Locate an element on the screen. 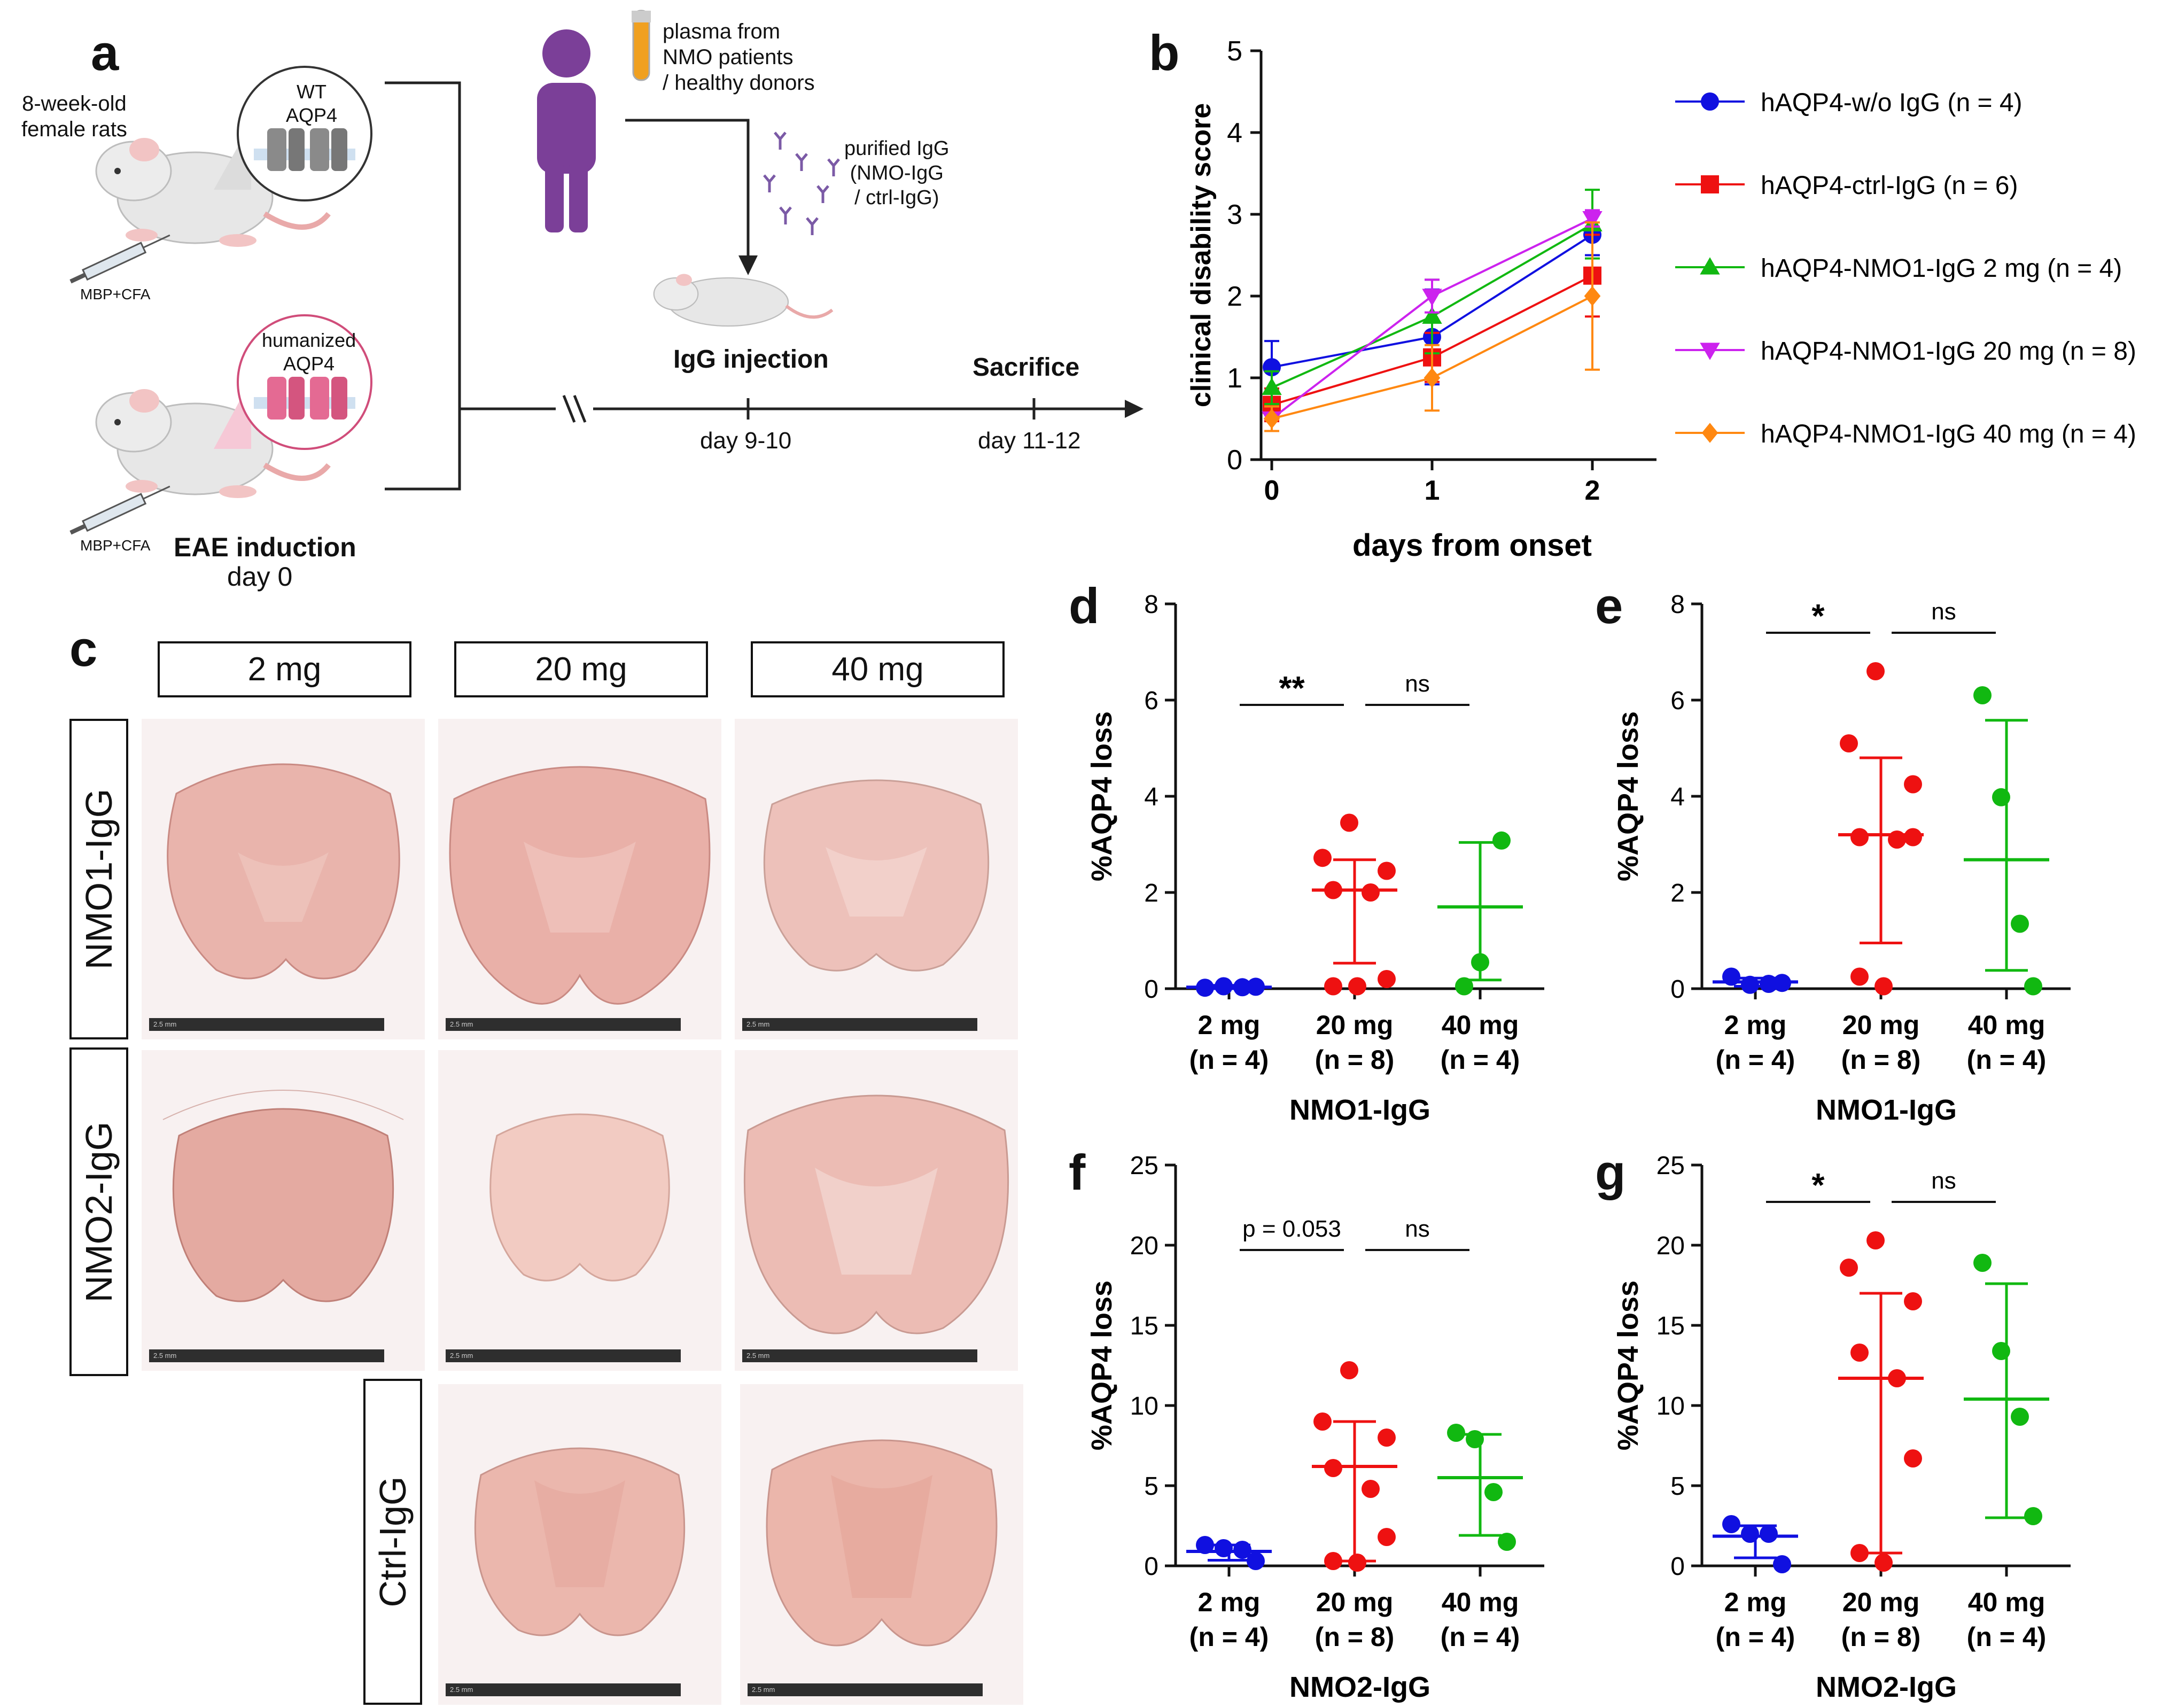 The image size is (2170, 1708). rats-label: 8-week-old female rats is located at coordinates (74, 116).